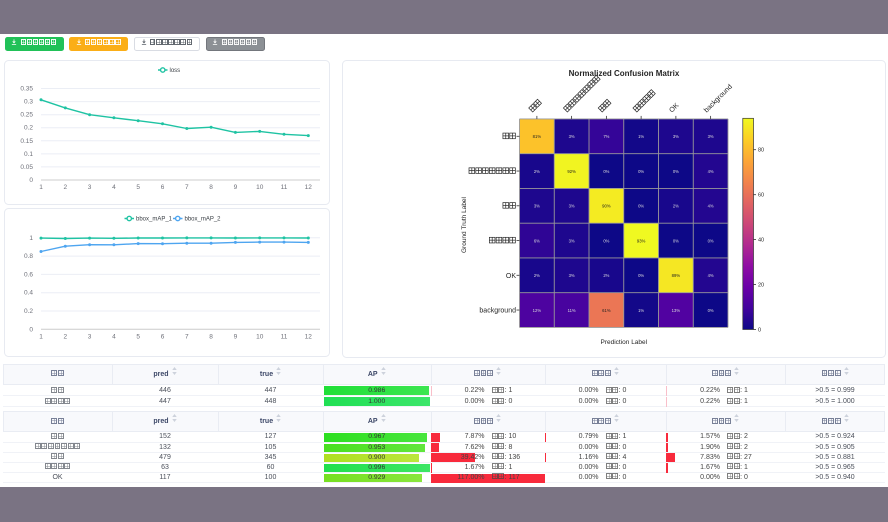 This screenshot has height=522, width=888. I want to click on svg-text: bbox_mAP_2, so click(203, 220).